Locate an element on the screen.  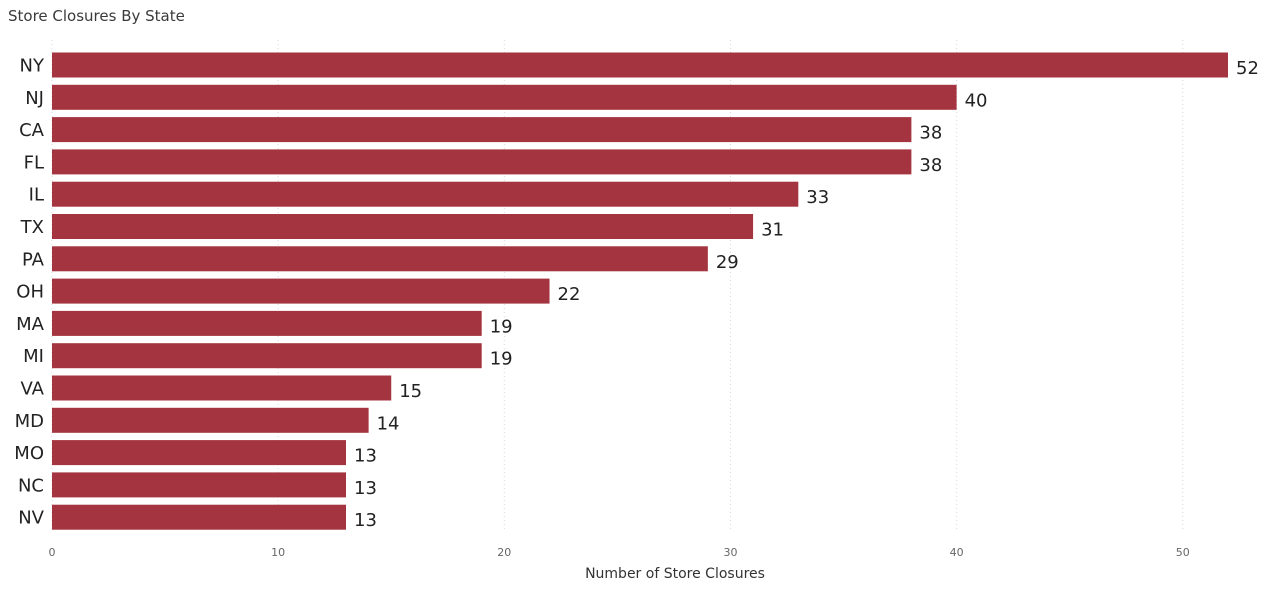
category-label-tx: TX is located at coordinates (32, 227).